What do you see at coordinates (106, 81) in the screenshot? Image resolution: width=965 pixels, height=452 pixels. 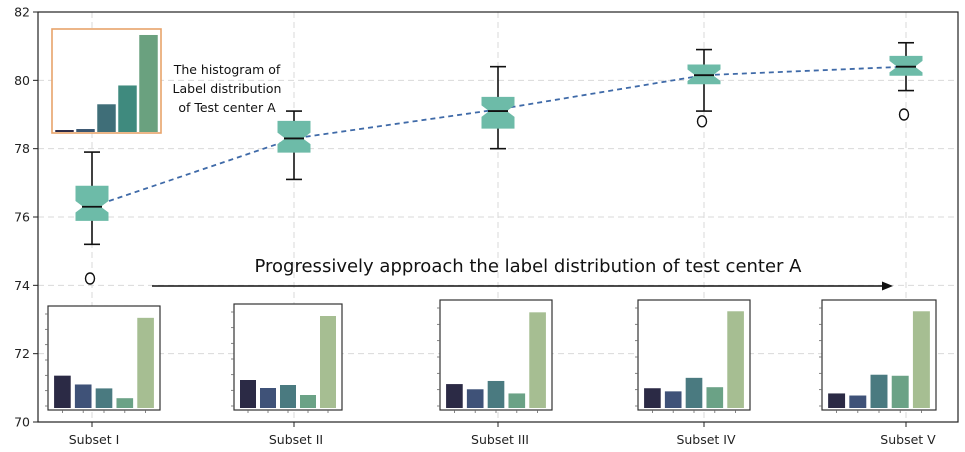 I see `test-center-histogram` at bounding box center [106, 81].